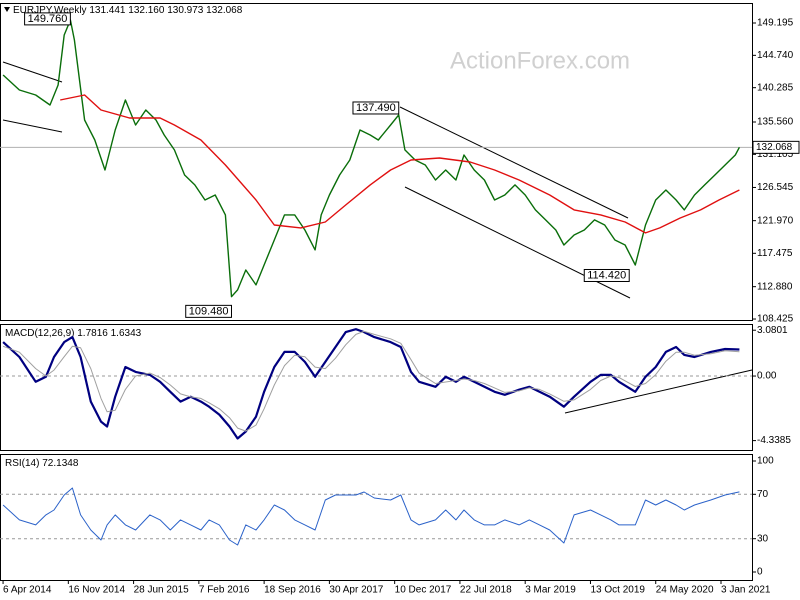 The image size is (800, 600). What do you see at coordinates (763, 538) in the screenshot?
I see `y-tick-label: 30` at bounding box center [763, 538].